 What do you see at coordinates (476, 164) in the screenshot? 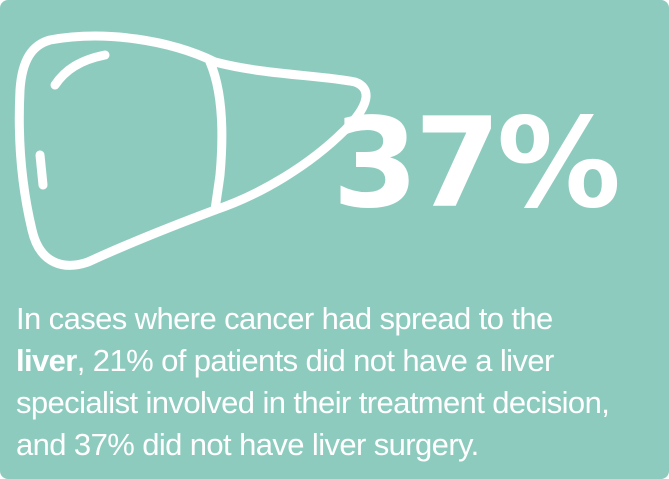
I see `statistic-value: 37%` at bounding box center [476, 164].